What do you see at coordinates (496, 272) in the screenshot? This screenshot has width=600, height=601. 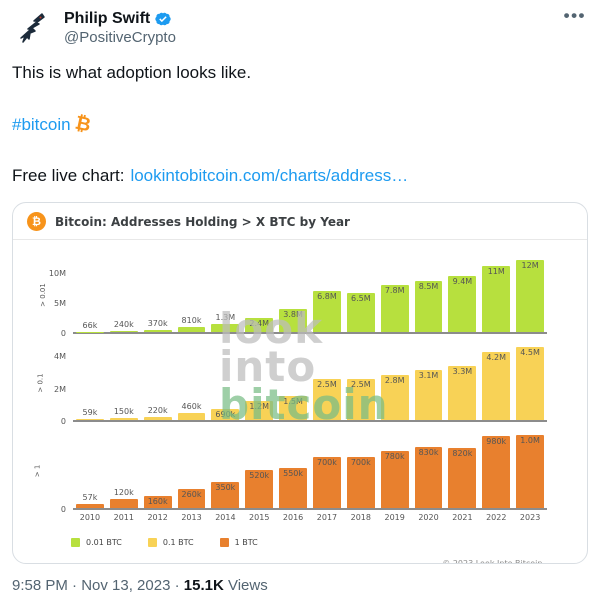 I see `bar-value-label: 11M` at bounding box center [496, 272].